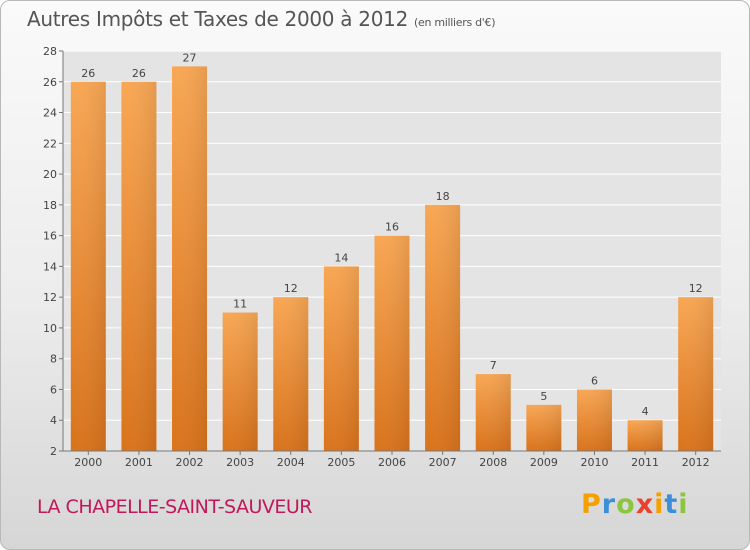  Describe the element at coordinates (53, 451) in the screenshot. I see `y-tick-label: 2` at that location.